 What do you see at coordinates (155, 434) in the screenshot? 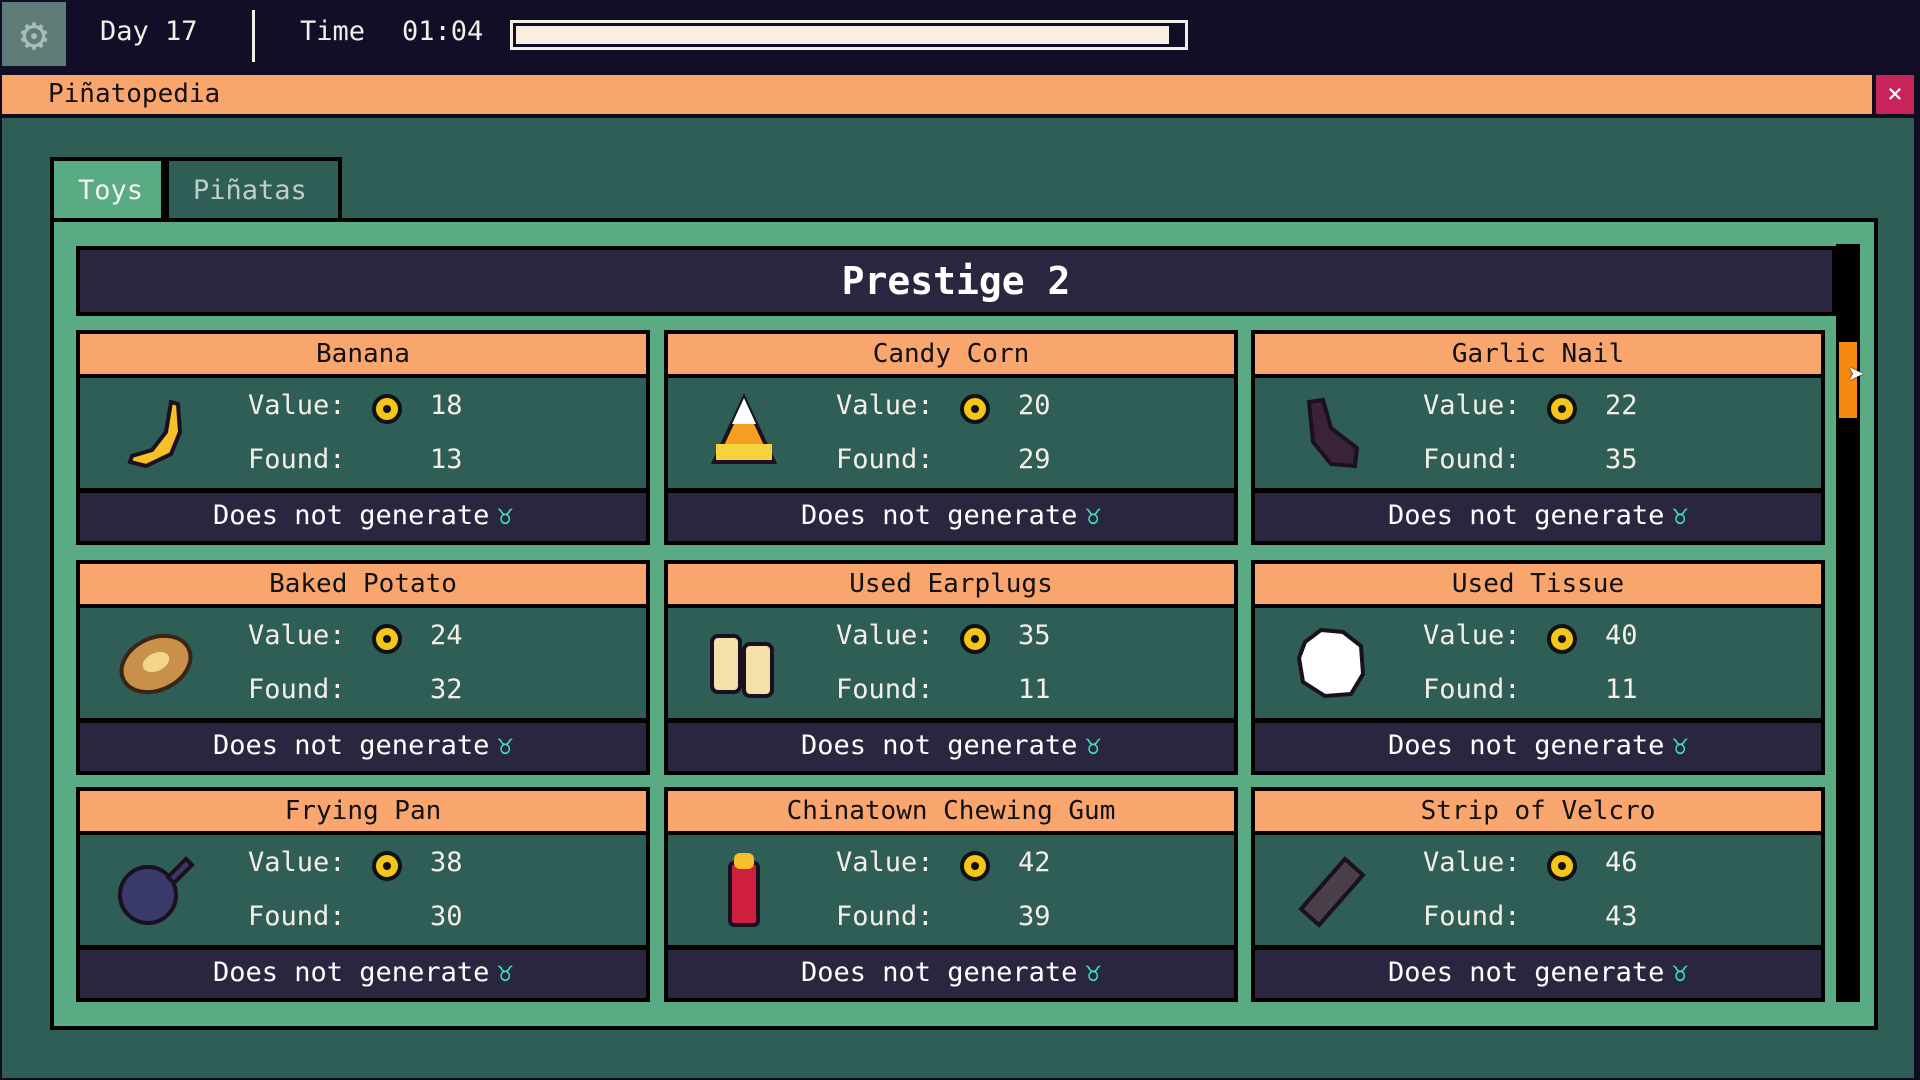
I see `banana-icon` at bounding box center [155, 434].